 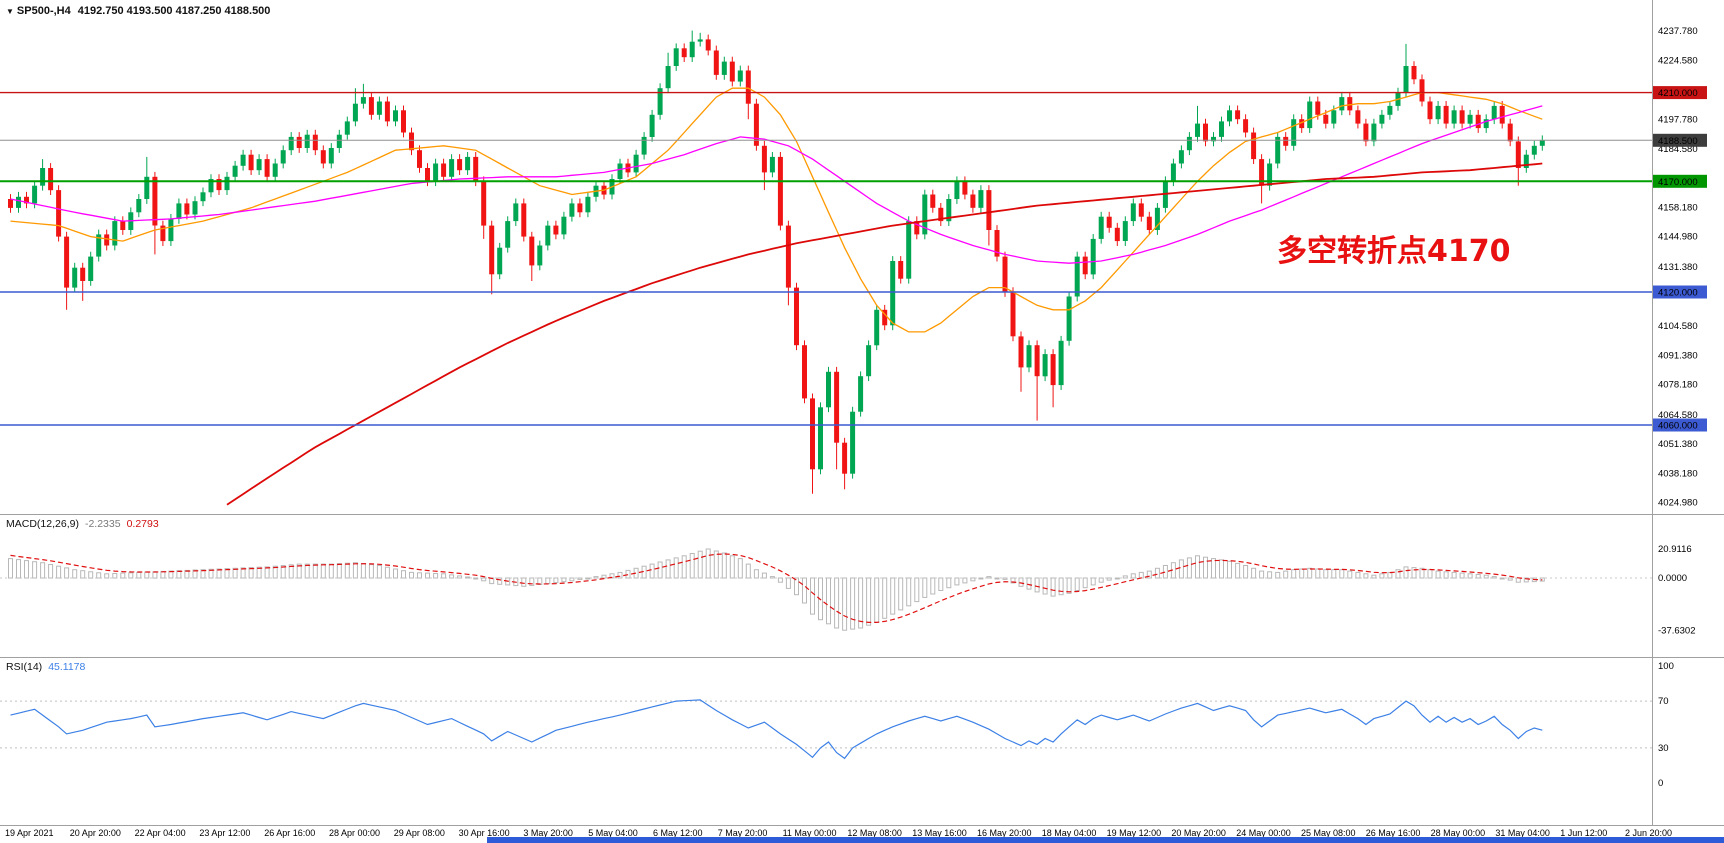 I want to click on symbol-period-label: SP500-,H4, so click(x=43, y=11).